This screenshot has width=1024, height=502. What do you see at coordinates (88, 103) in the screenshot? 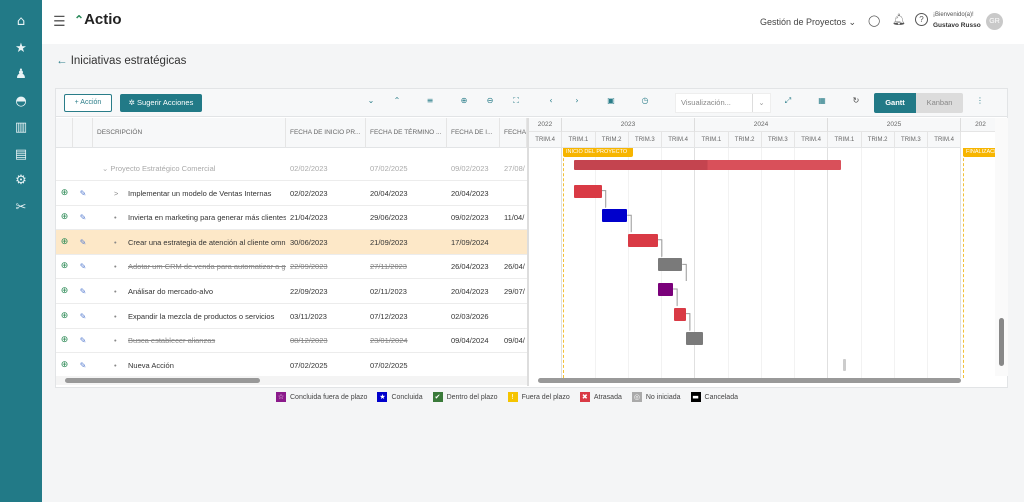
I see `add-action-button: + Acción` at bounding box center [88, 103].